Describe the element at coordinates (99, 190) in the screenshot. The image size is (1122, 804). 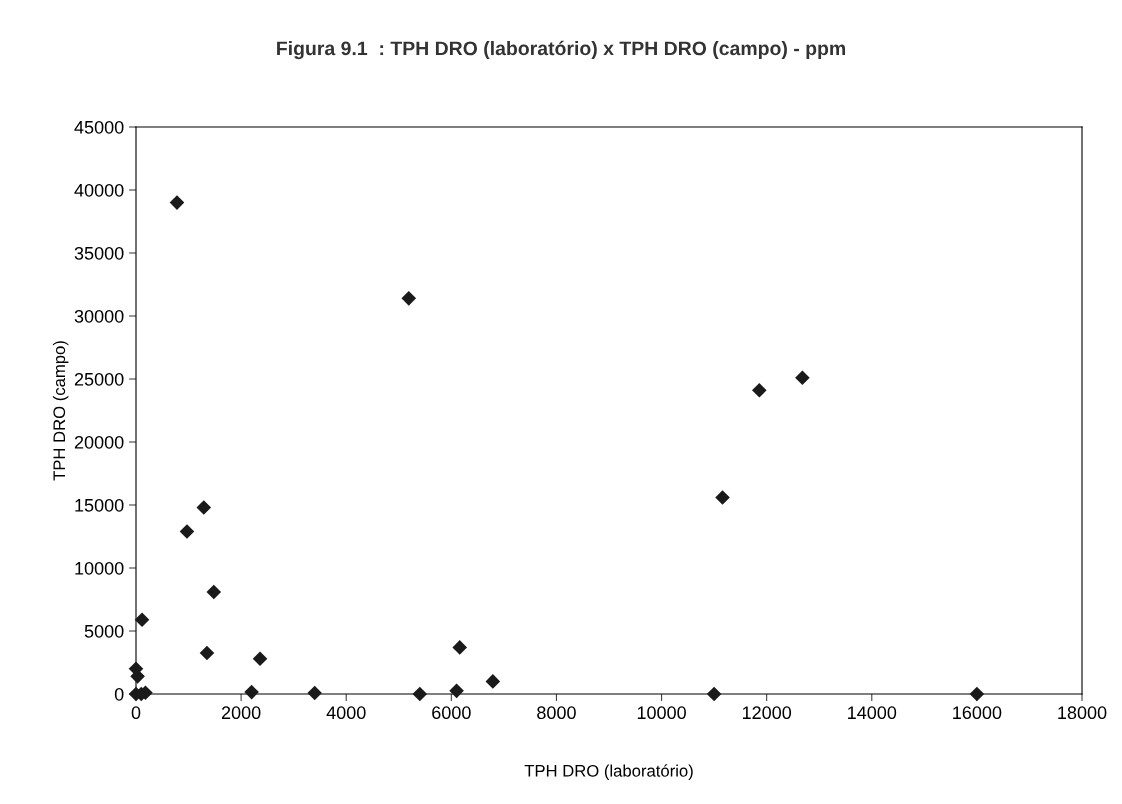
I see `y-tick-label: 40000` at that location.